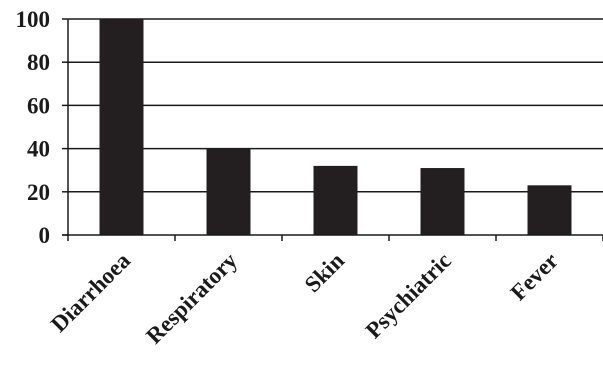 Image resolution: width=603 pixels, height=383 pixels. Describe the element at coordinates (324, 272) in the screenshot. I see `x-category-label: Skin` at that location.